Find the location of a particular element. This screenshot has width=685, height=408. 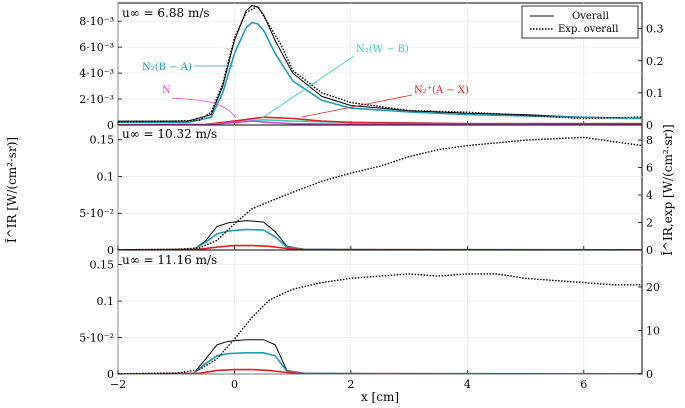

legend: Overall Exp. overall is located at coordinates (580, 22).